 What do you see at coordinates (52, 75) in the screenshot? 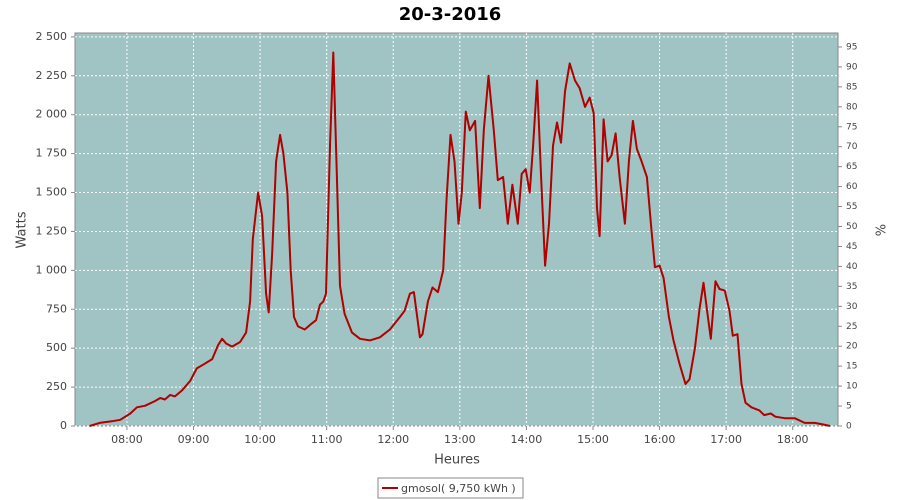
I see `y-tick-label: 2 250` at bounding box center [52, 75].